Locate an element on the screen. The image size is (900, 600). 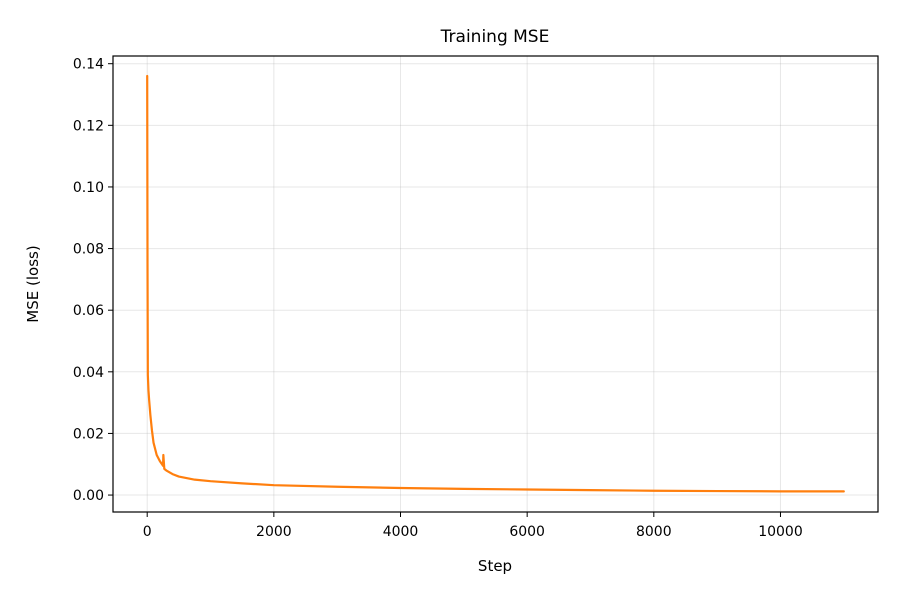
chart-title: Training MSE is located at coordinates (495, 37).